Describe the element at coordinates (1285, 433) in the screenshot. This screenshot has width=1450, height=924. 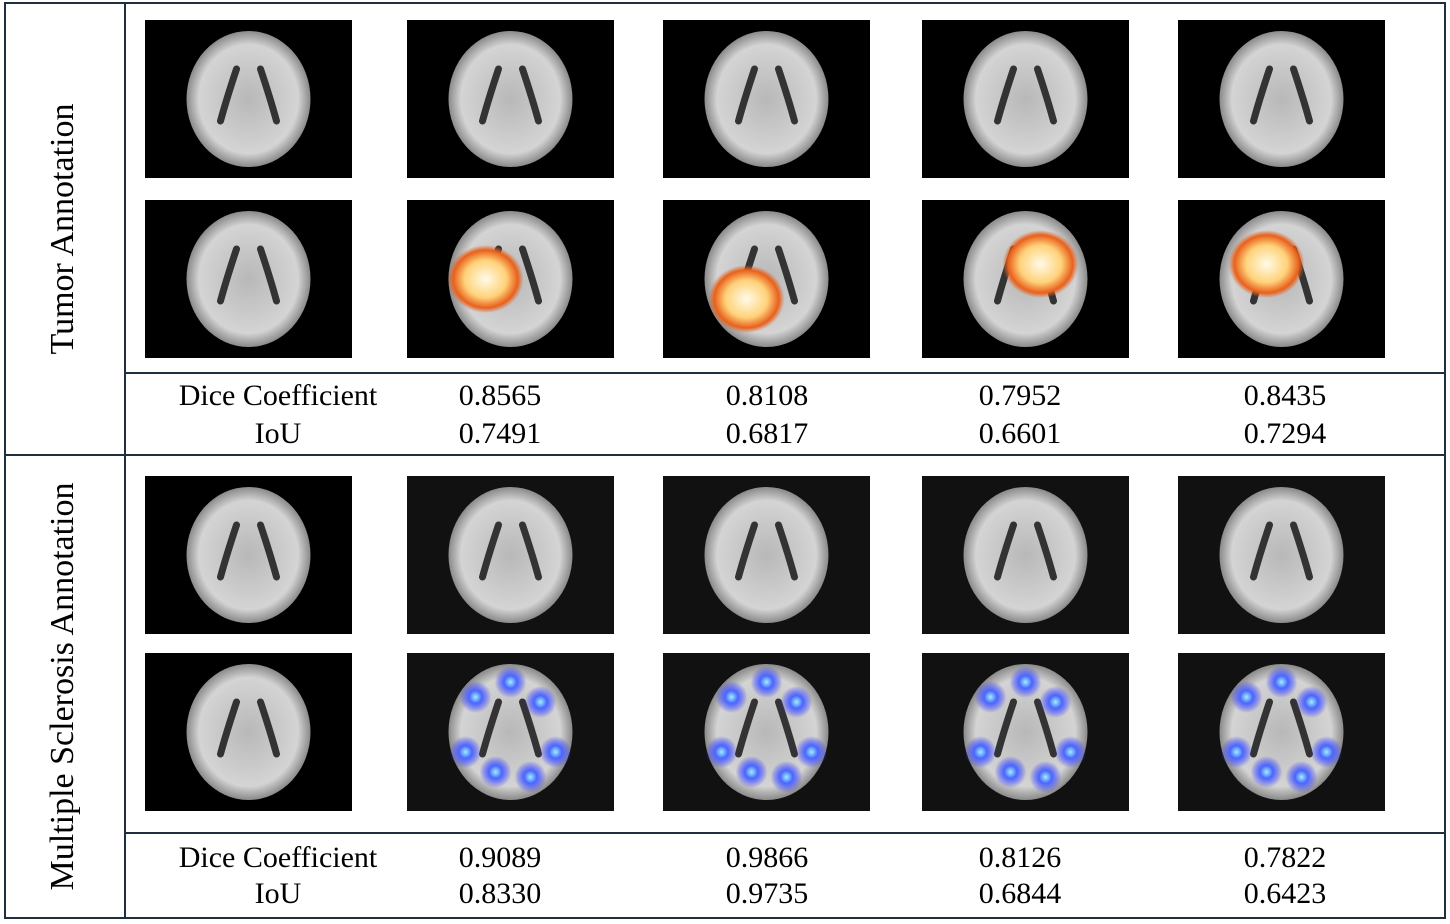
I see `metric-value: 0.7294` at that location.